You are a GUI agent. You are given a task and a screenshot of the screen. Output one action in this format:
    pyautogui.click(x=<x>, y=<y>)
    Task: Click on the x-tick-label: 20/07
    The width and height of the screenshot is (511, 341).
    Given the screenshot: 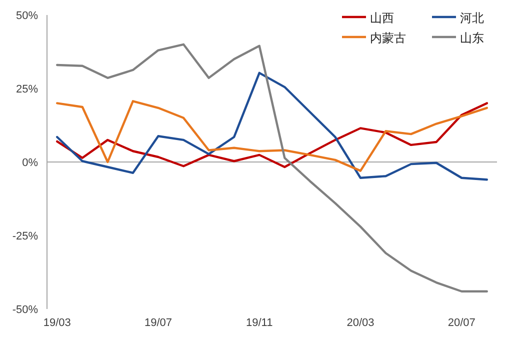 What is the action you would take?
    pyautogui.click(x=462, y=323)
    